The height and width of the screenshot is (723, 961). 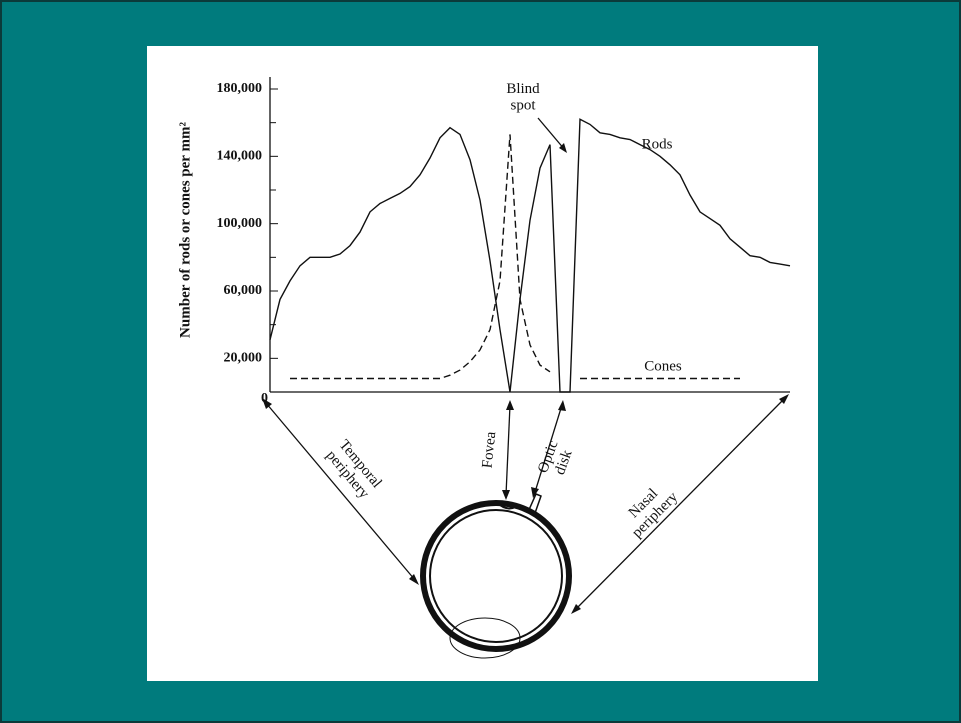 I want to click on eye-inner, so click(x=496, y=576).